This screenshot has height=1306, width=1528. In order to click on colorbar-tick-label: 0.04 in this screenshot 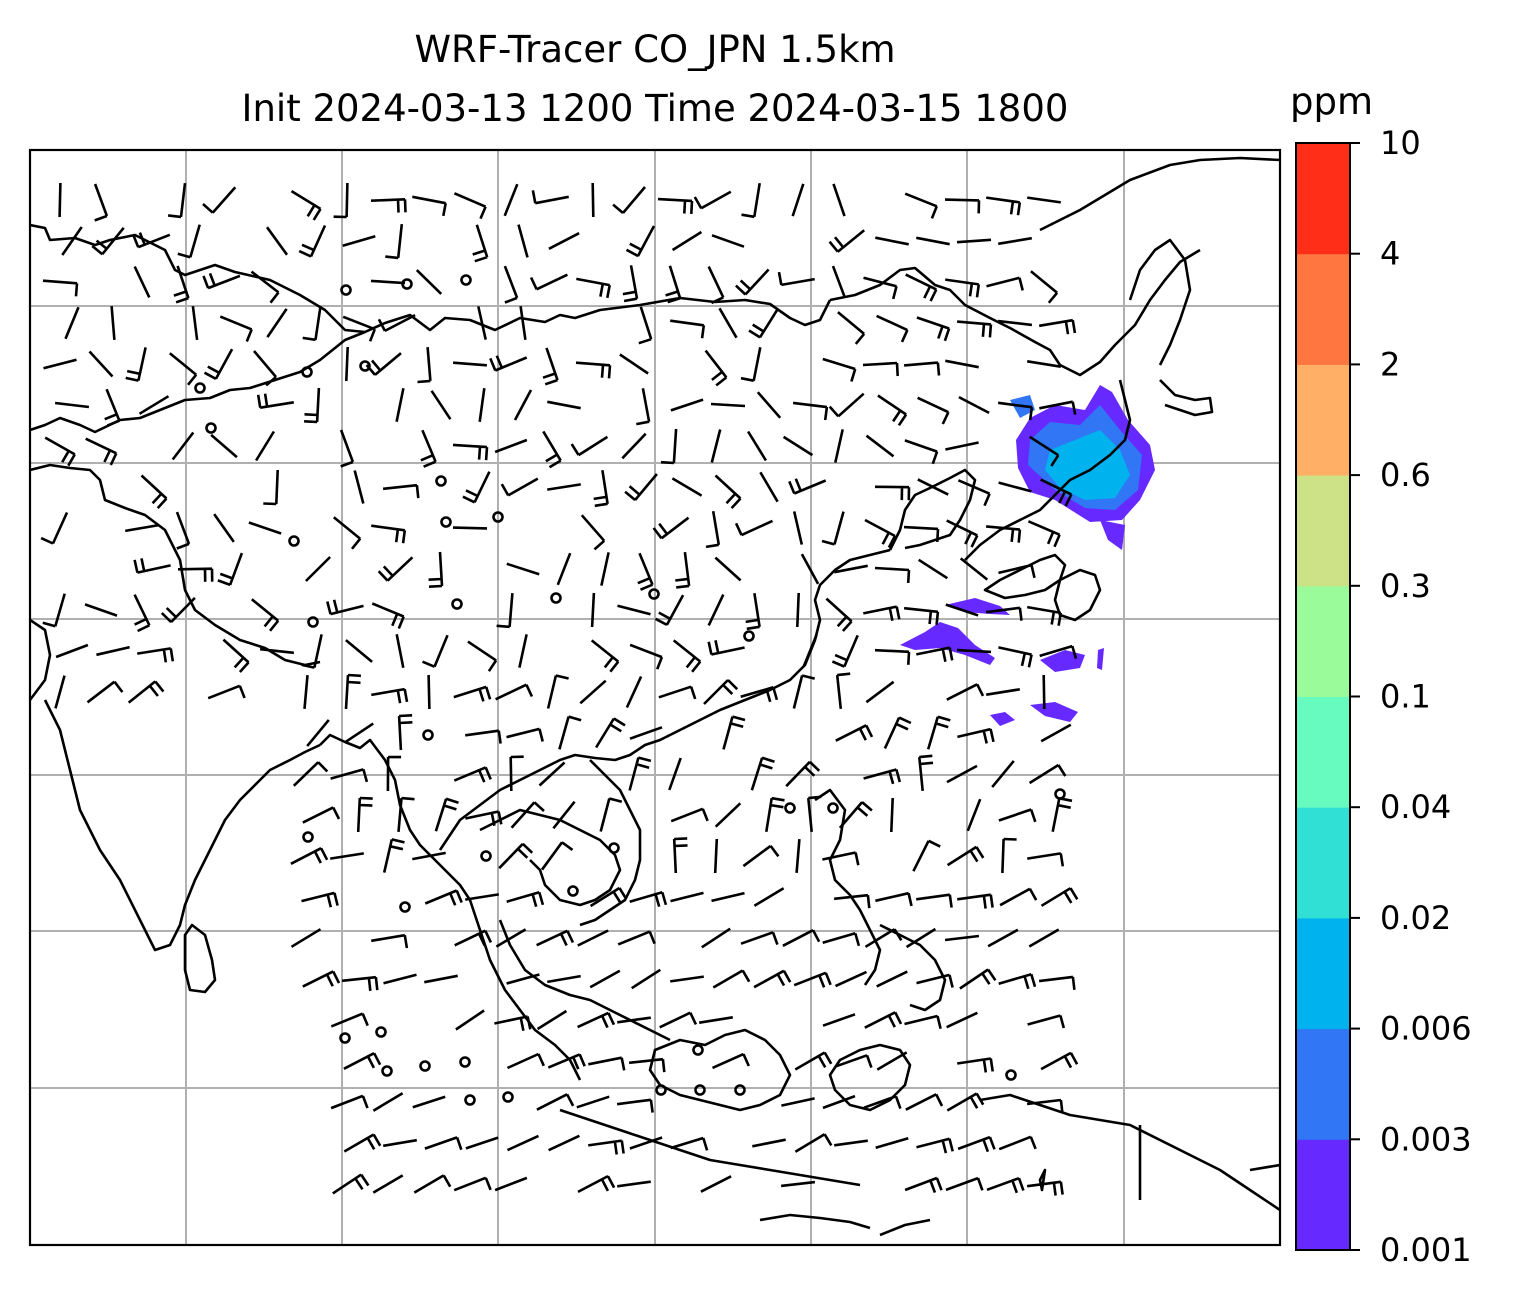, I will do `click(1415, 807)`.